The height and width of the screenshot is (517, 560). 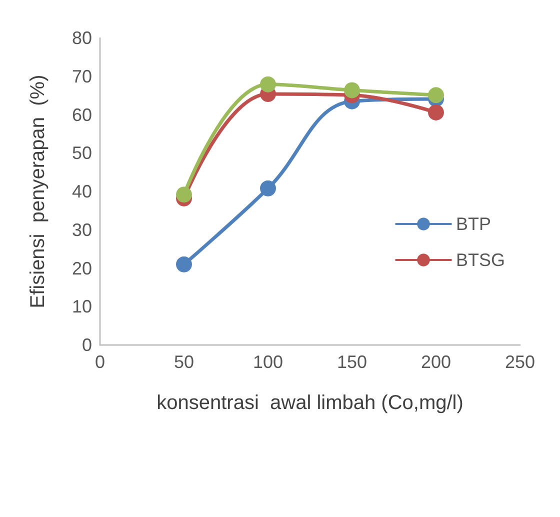 I want to click on y-tick-label: 70, so click(x=82, y=76).